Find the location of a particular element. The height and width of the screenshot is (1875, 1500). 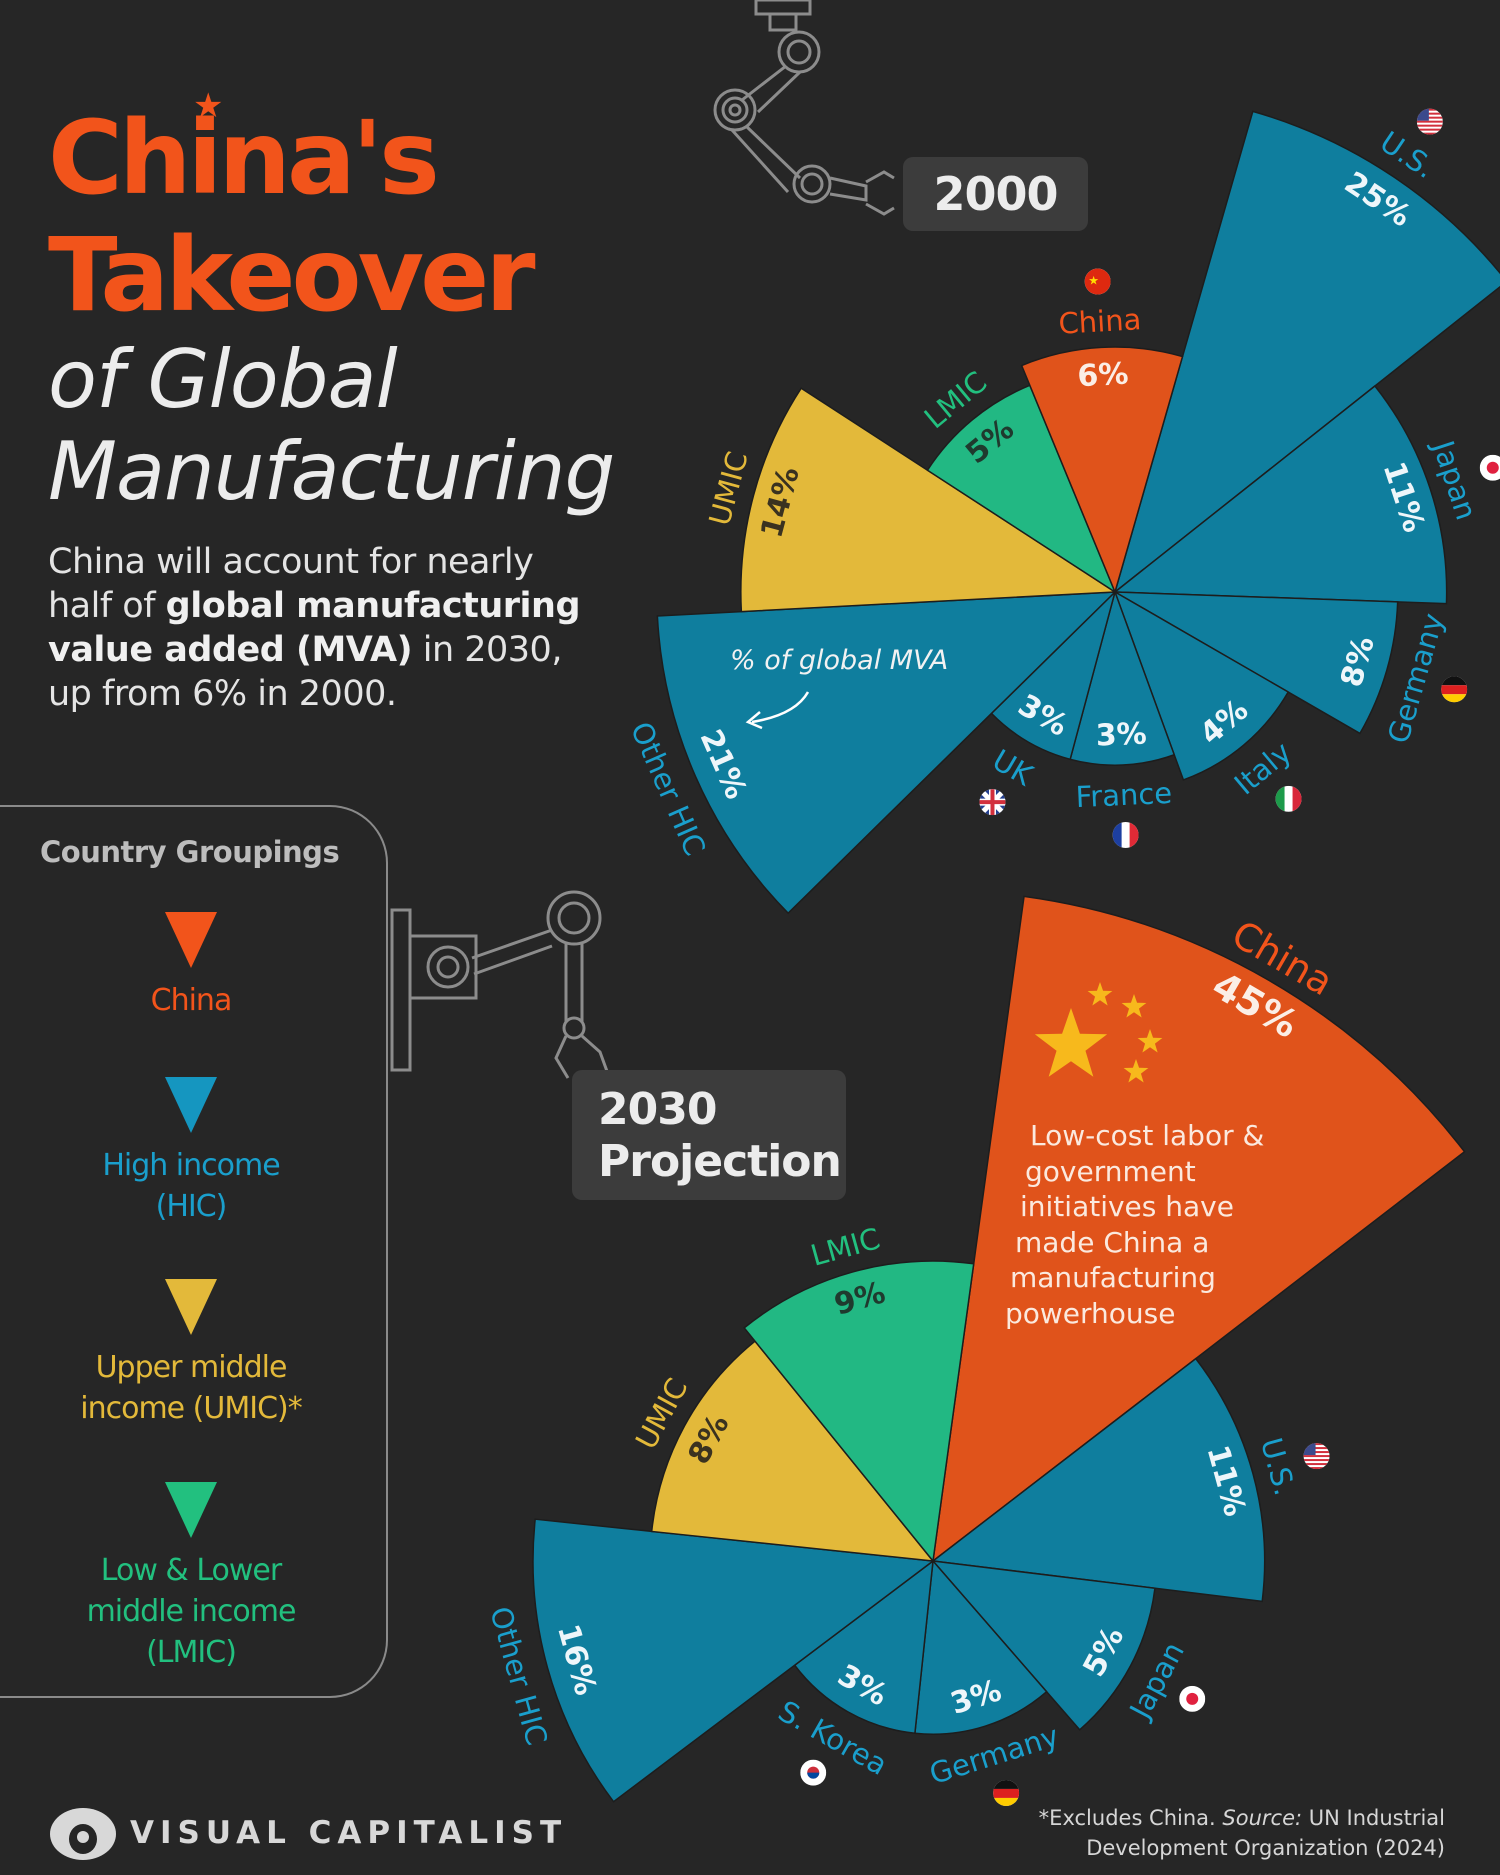

mva-note: % of global MVA is located at coordinates (839, 660).